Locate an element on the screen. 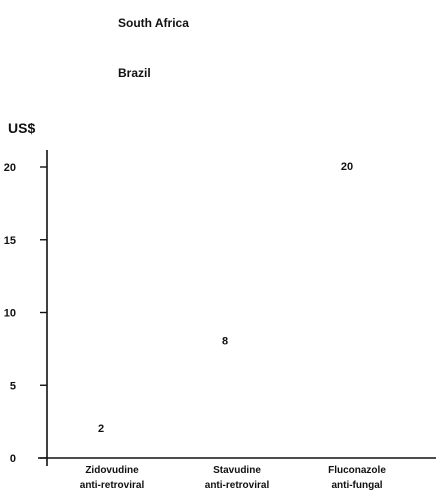 This screenshot has width=444, height=496. category-sublabel-stavudine: anti-retroviral is located at coordinates (237, 485).